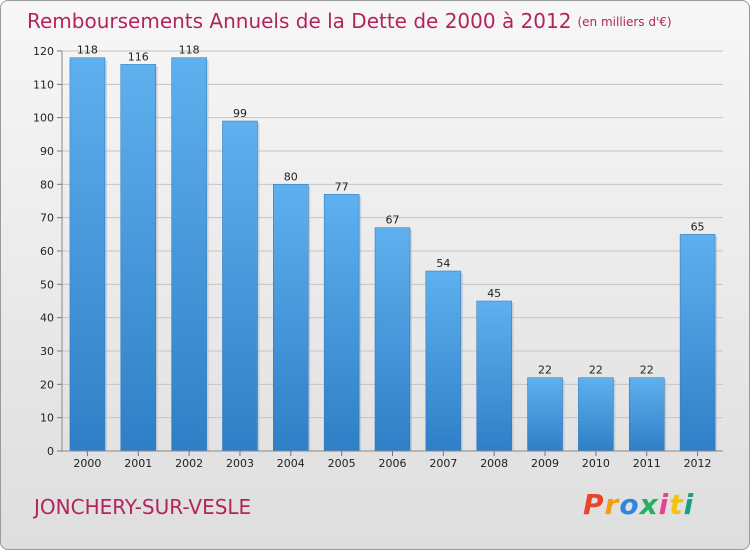 This screenshot has height=550, width=750. What do you see at coordinates (47, 218) in the screenshot?
I see `y-tick-label: 70` at bounding box center [47, 218].